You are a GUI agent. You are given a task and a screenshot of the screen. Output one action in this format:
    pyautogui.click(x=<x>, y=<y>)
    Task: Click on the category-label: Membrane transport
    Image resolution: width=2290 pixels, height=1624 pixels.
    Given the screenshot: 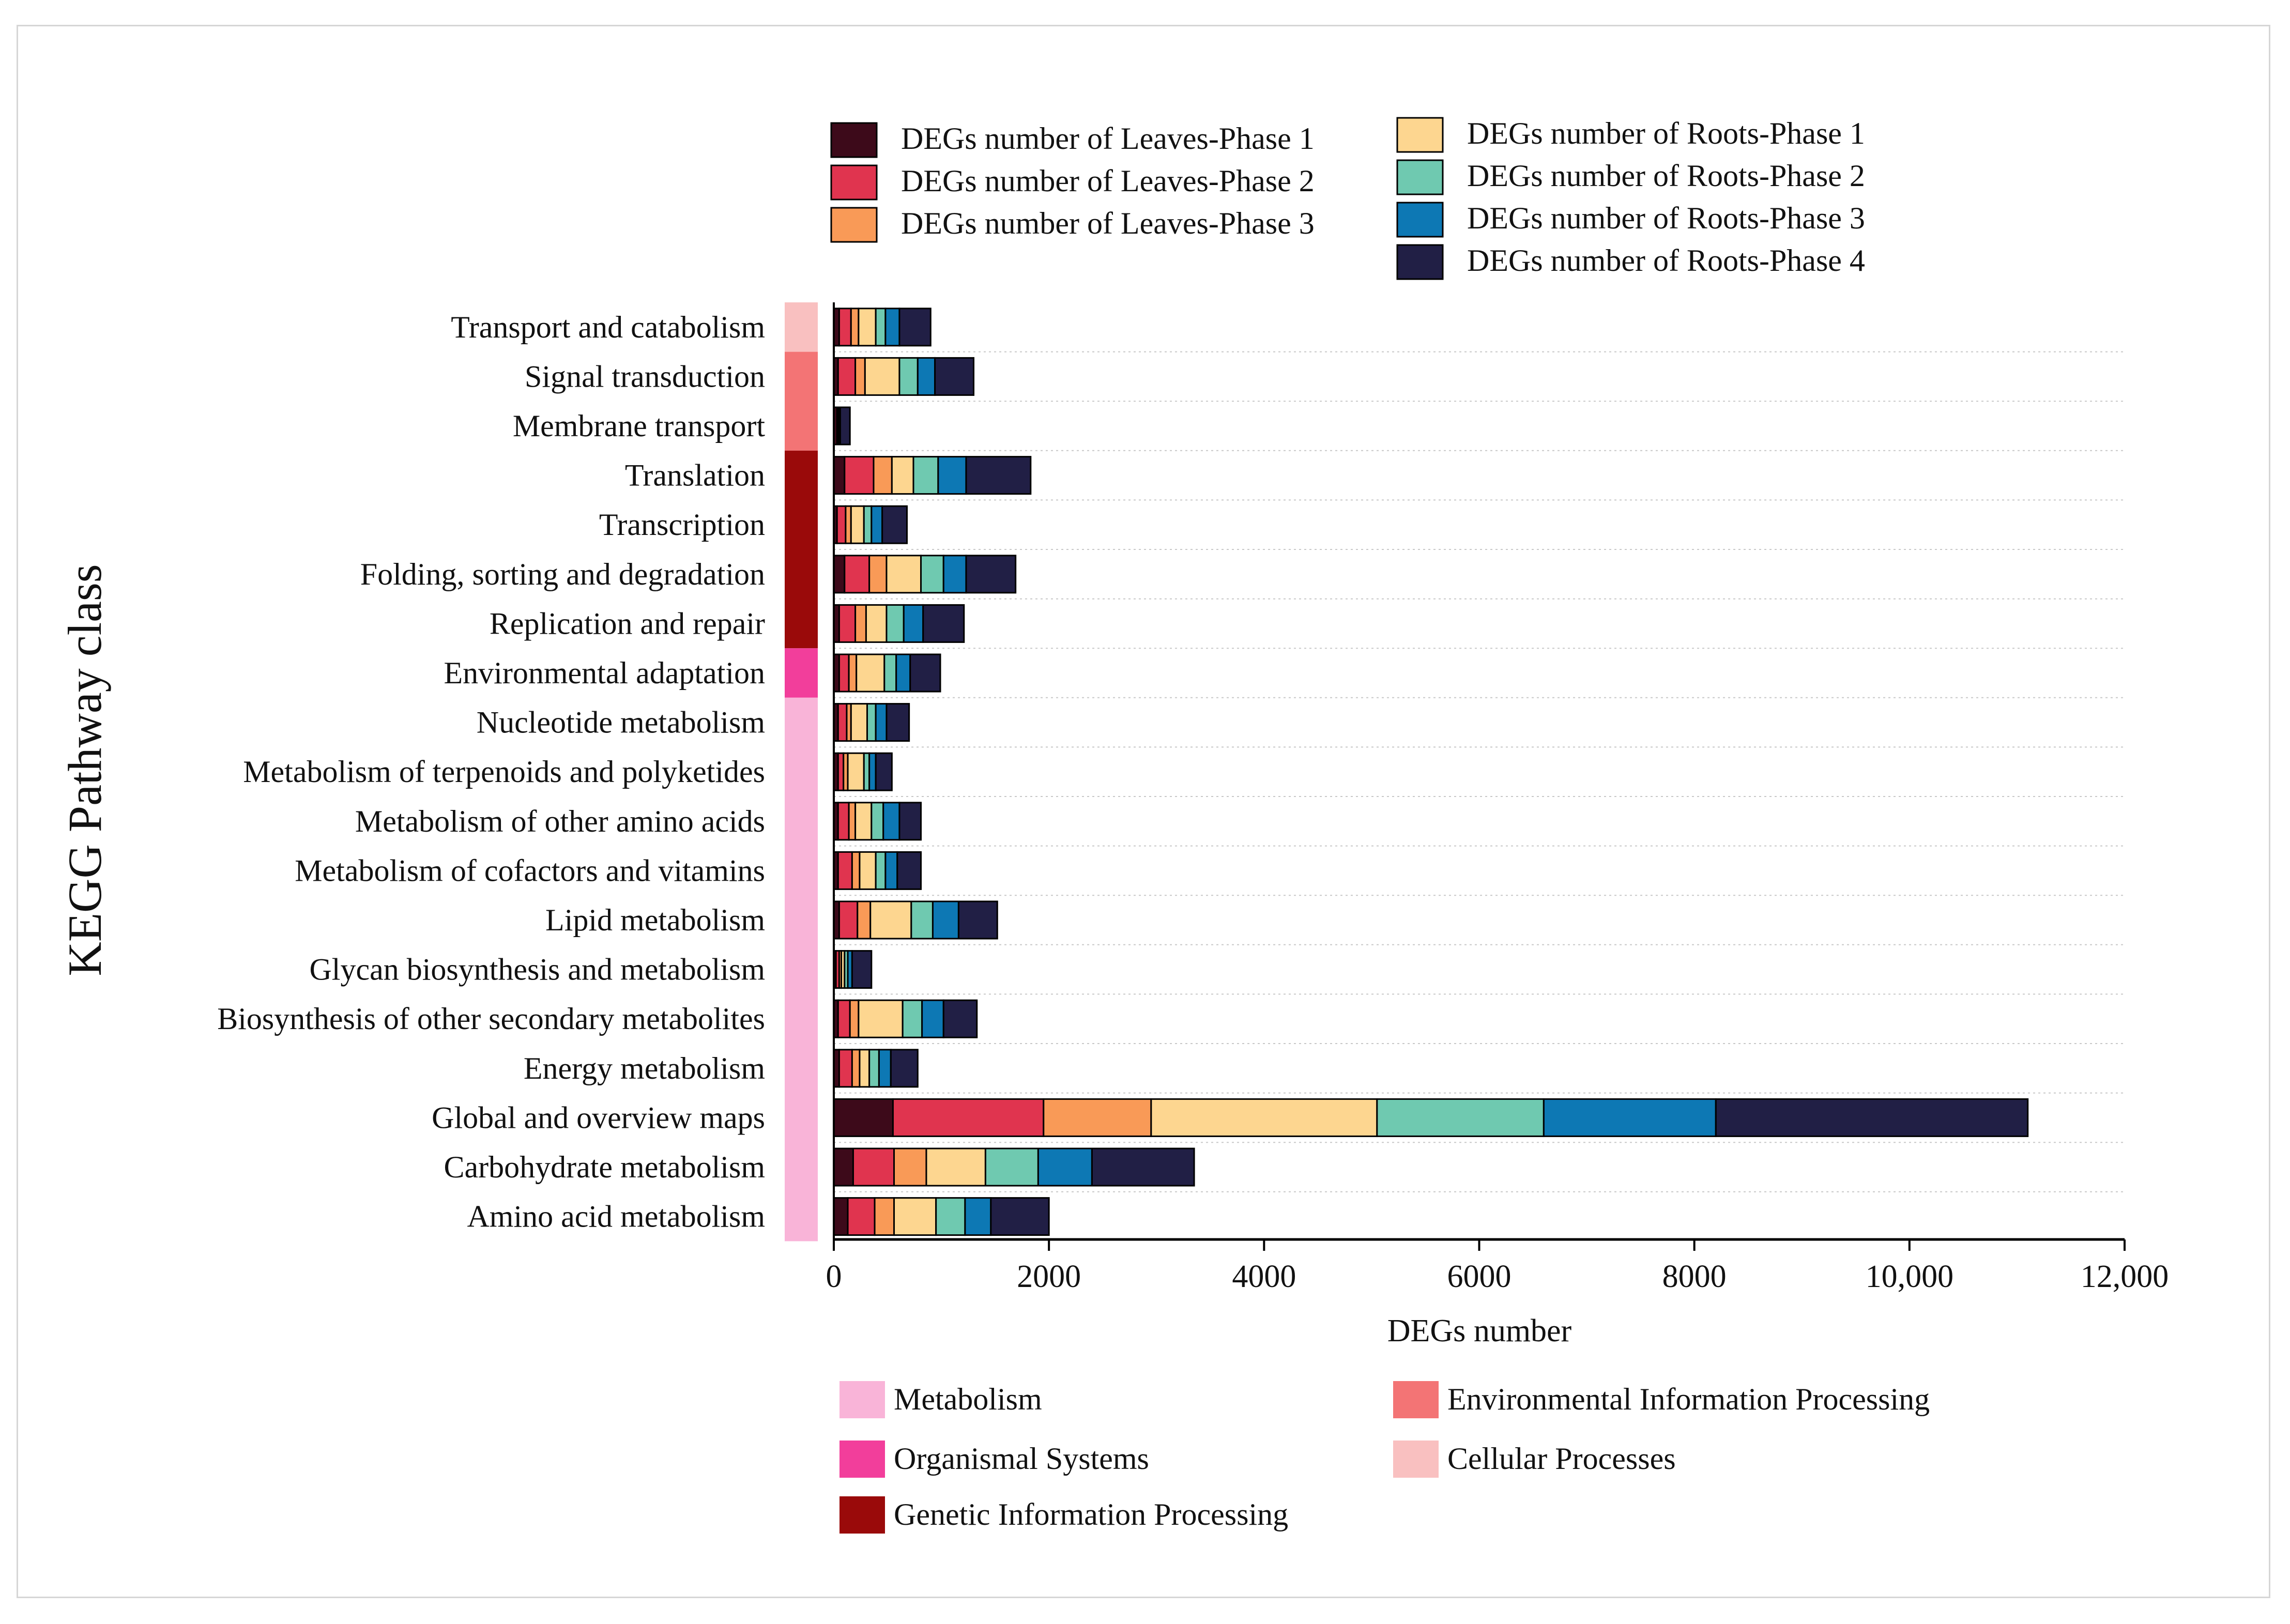 What is the action you would take?
    pyautogui.click(x=639, y=426)
    